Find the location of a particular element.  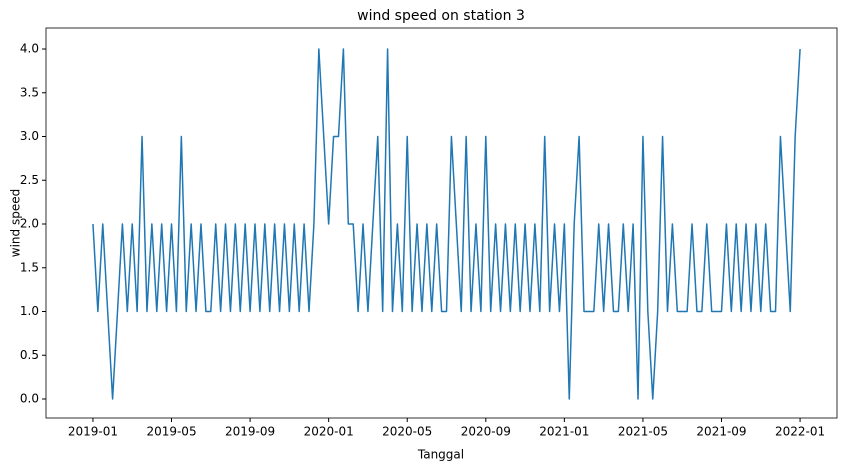

y-tick-label: 3.0 is located at coordinates (29, 136).